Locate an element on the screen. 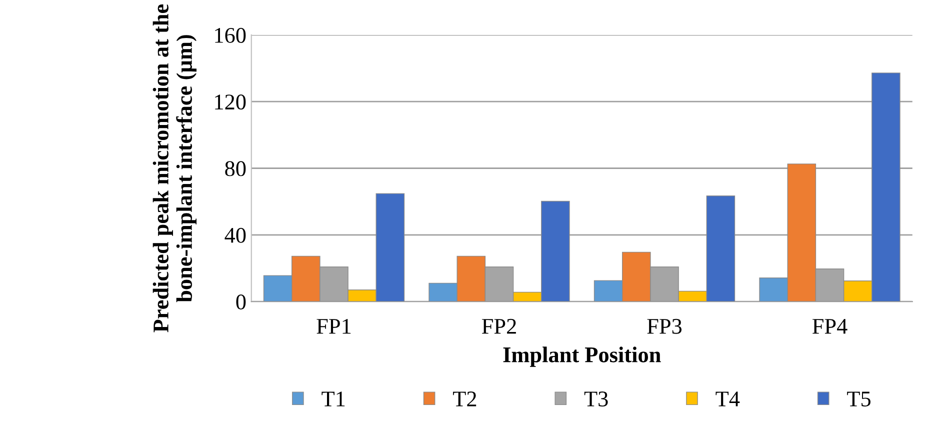  legend-label: T1 is located at coordinates (333, 399).